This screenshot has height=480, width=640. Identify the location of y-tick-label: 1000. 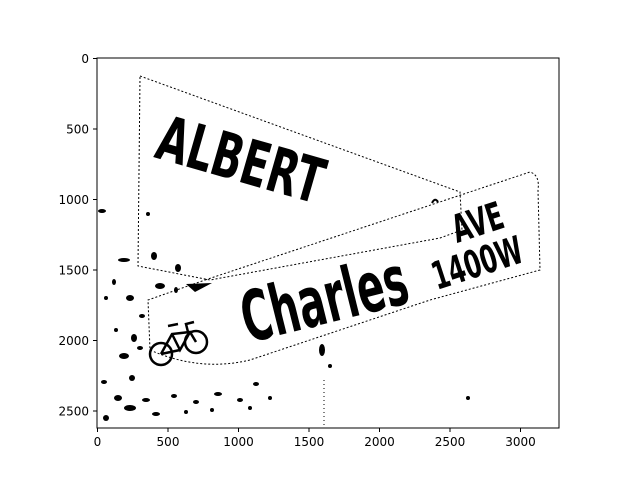
(73, 200).